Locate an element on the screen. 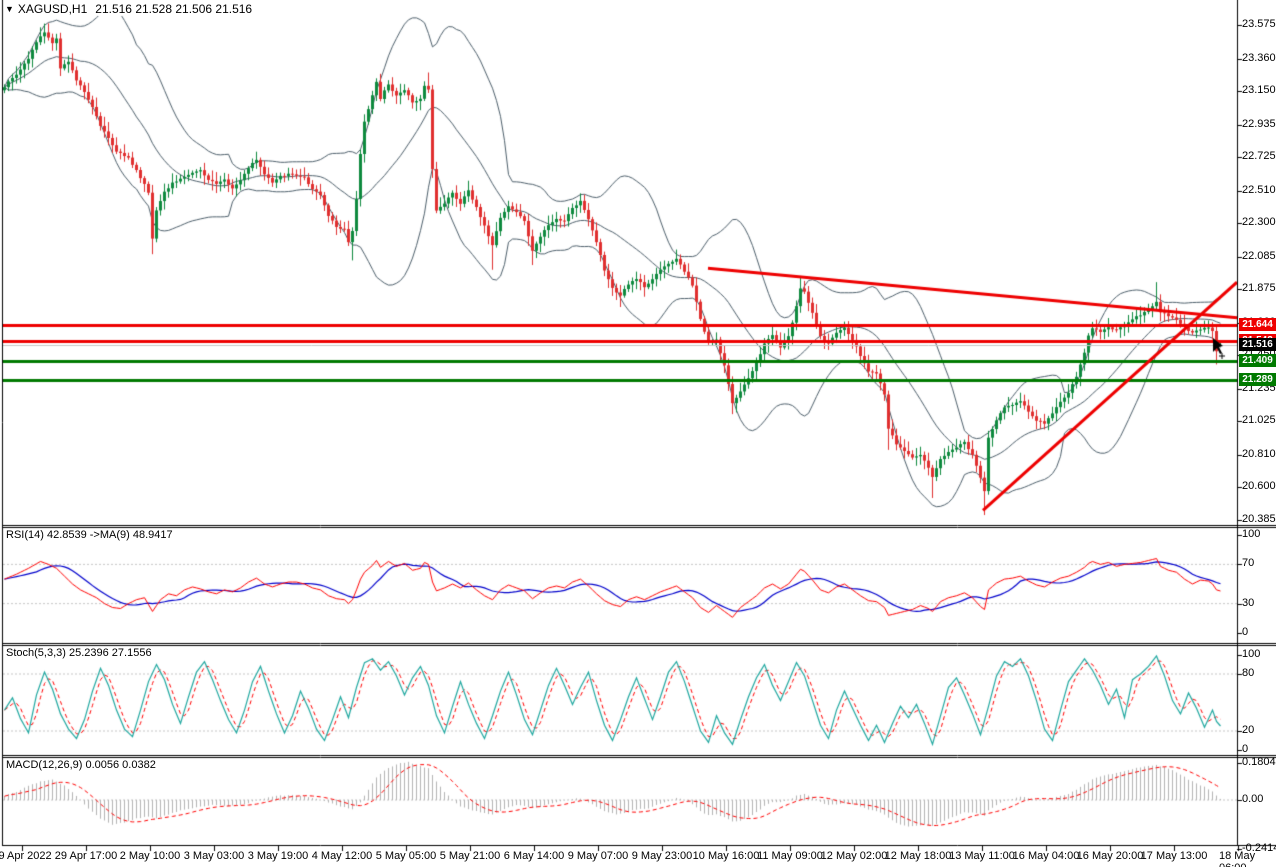  price-flag: 21.409 is located at coordinates (1257, 361).